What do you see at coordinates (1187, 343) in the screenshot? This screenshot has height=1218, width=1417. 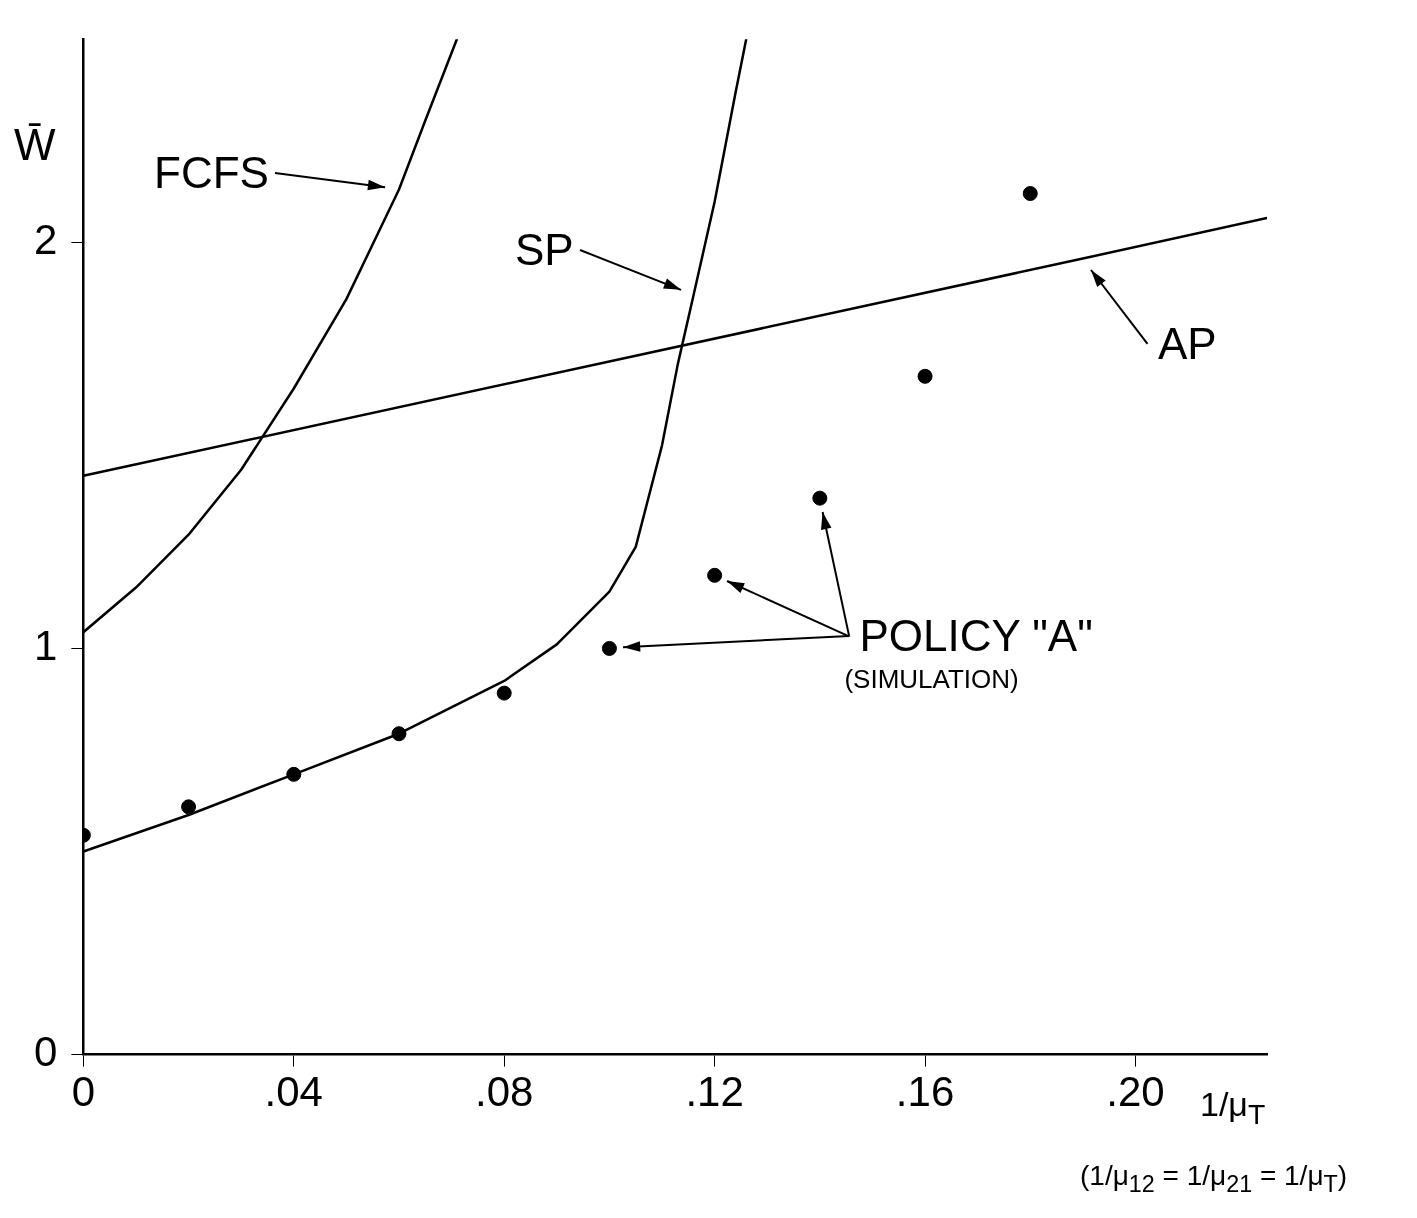 I see `annotation: AP` at bounding box center [1187, 343].